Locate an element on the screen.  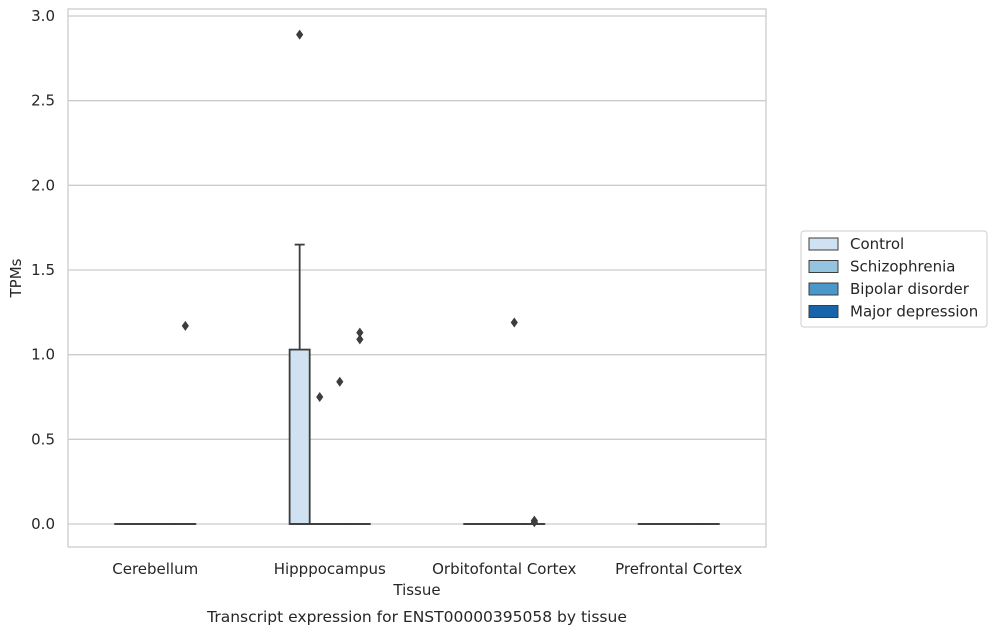
x-tick-label: Prefrontal Cortex is located at coordinates (678, 569).